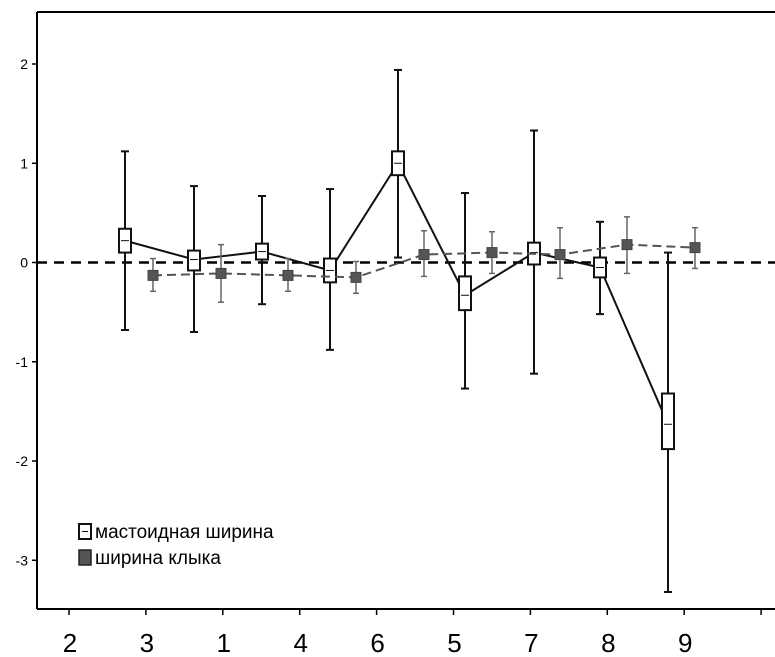  What do you see at coordinates (300, 642) in the screenshot?
I see `x-tick-label: 4` at bounding box center [300, 642].